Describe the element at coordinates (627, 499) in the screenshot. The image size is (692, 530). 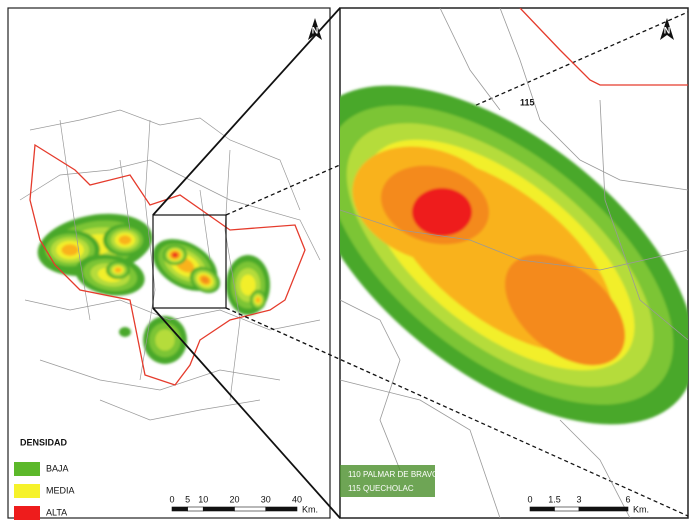
I see `scale-label: 6` at that location.